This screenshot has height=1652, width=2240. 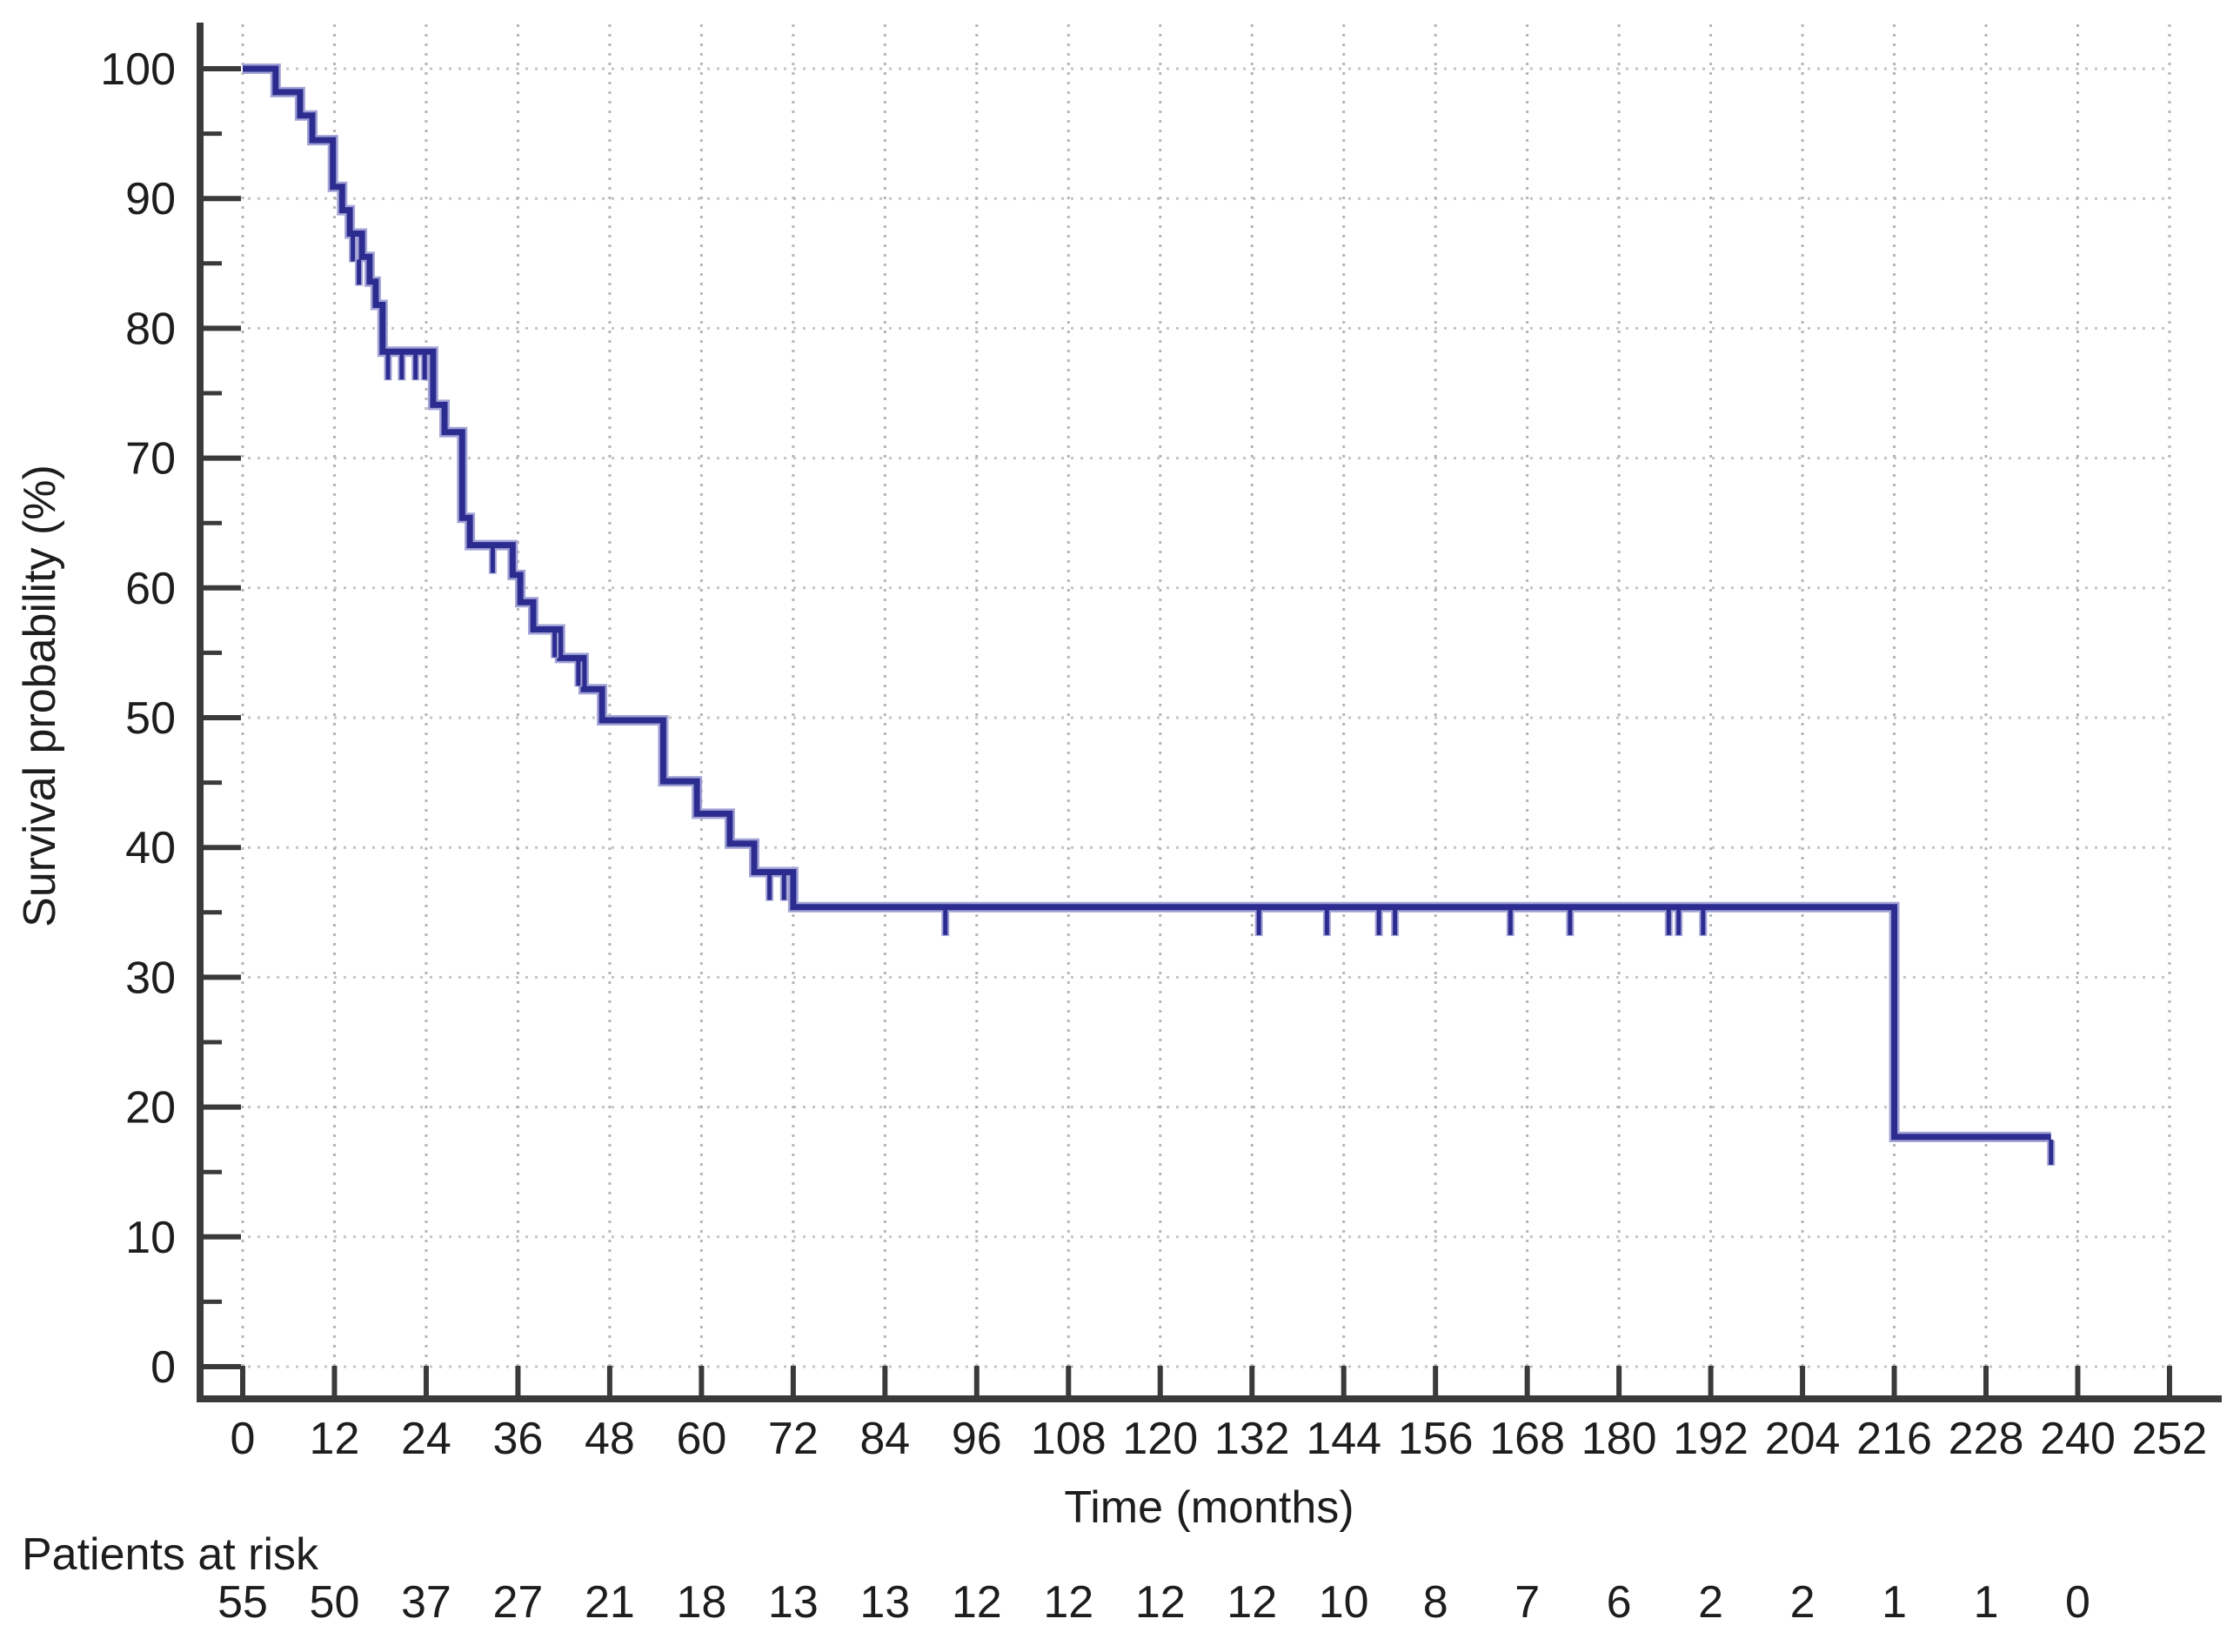 What do you see at coordinates (1803, 1439) in the screenshot?
I see `x-tick-label: 204` at bounding box center [1803, 1439].